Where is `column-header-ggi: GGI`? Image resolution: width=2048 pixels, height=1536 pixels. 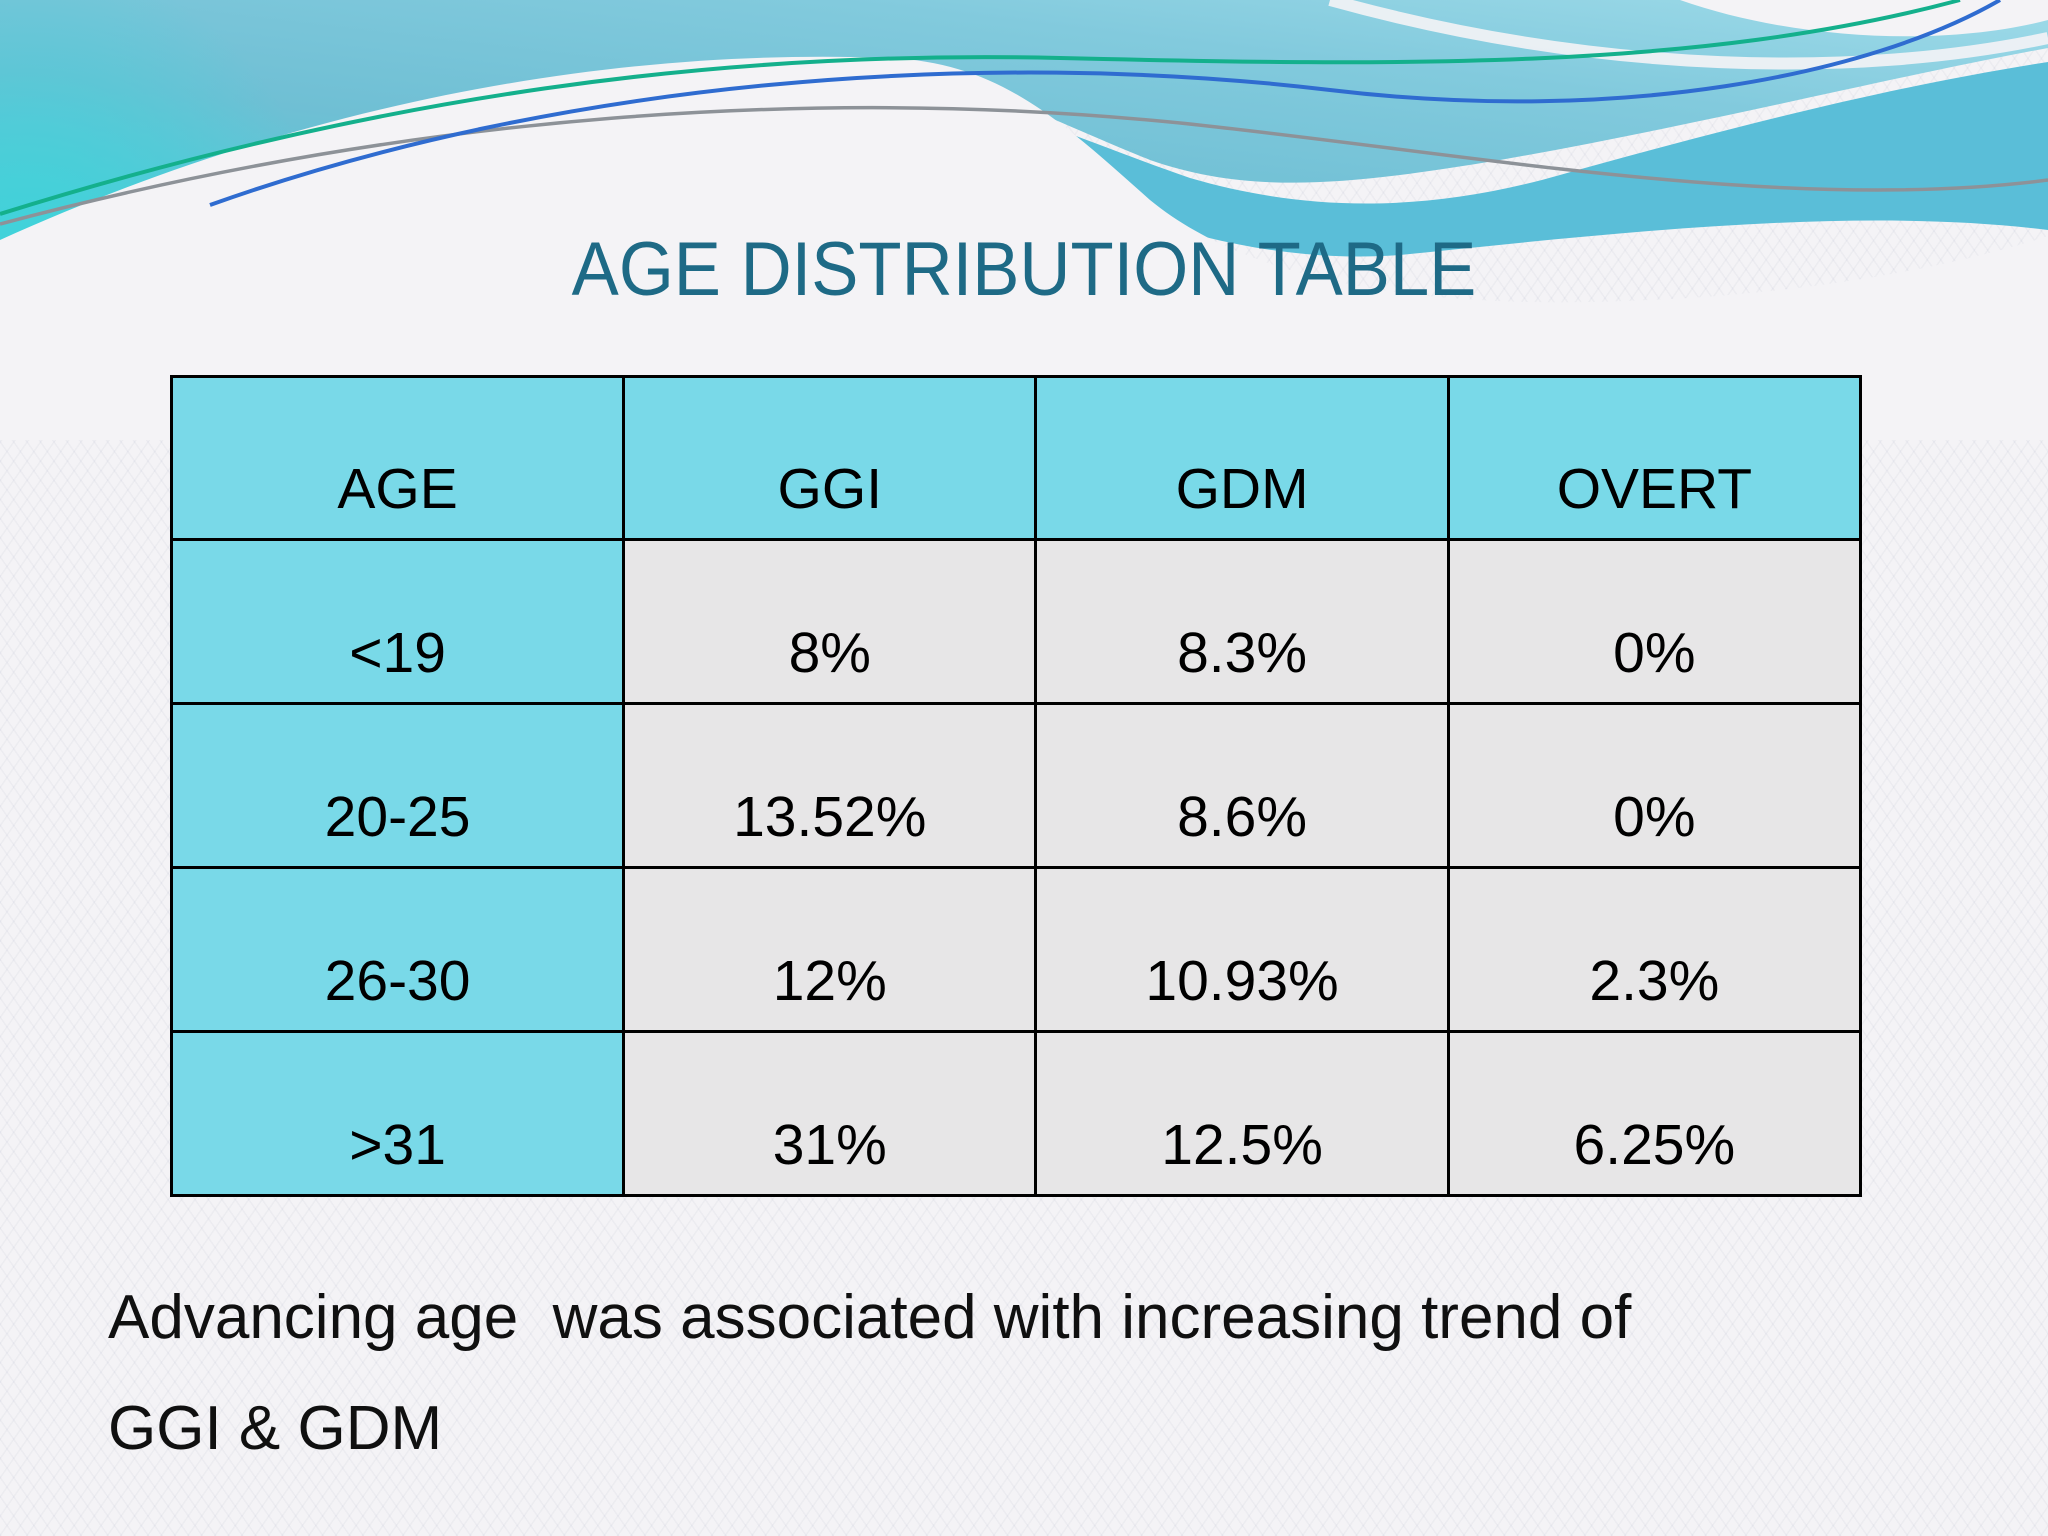
column-header-ggi: GGI is located at coordinates (830, 458).